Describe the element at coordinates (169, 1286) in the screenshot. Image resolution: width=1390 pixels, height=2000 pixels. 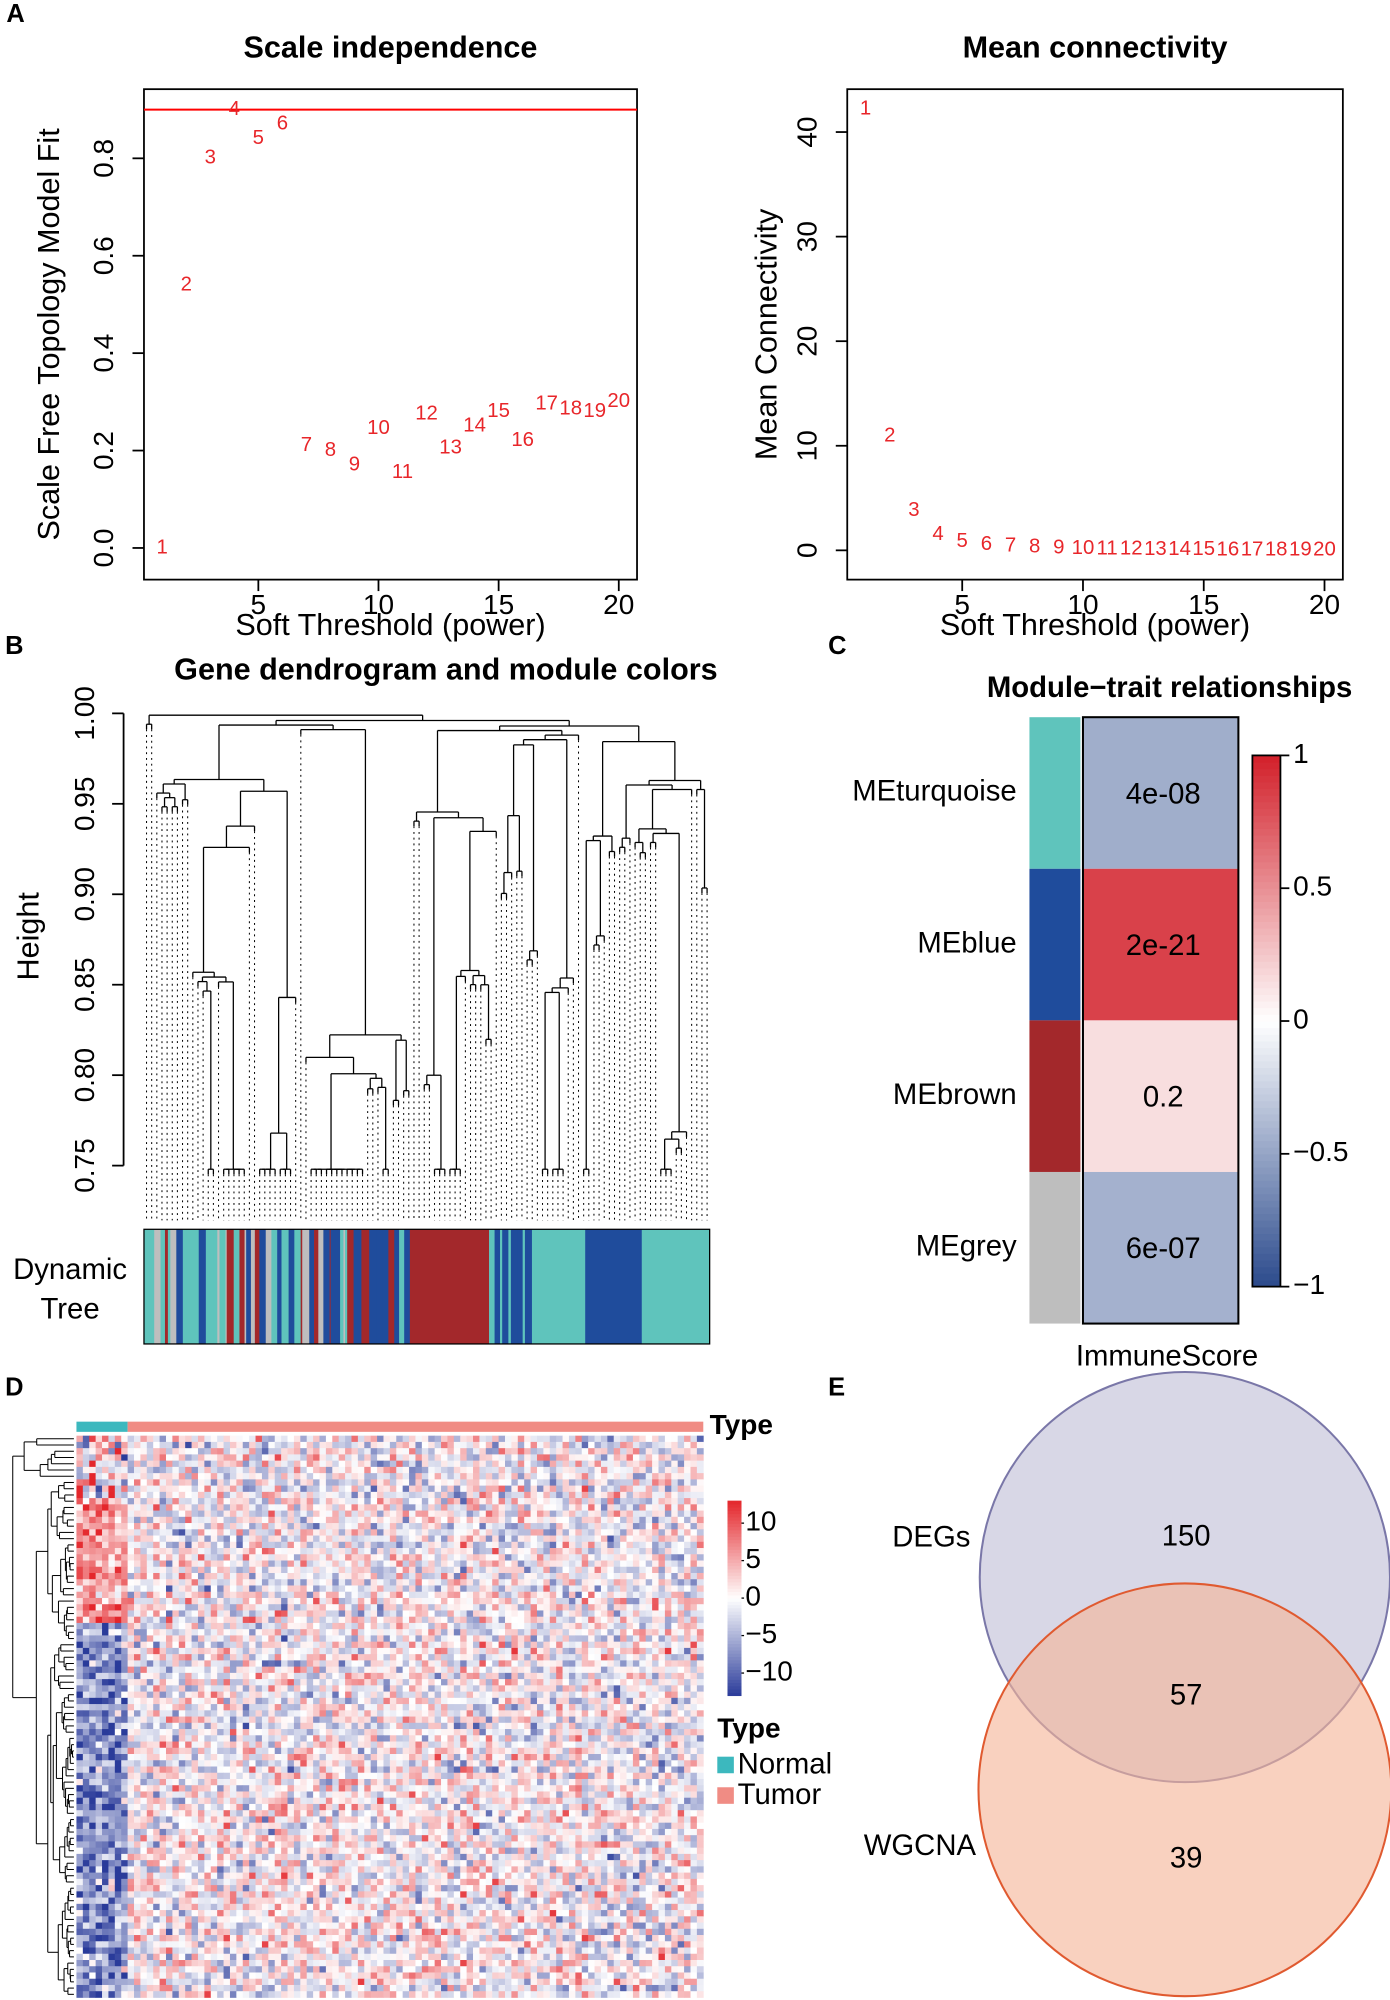
I see `module-segment` at that location.